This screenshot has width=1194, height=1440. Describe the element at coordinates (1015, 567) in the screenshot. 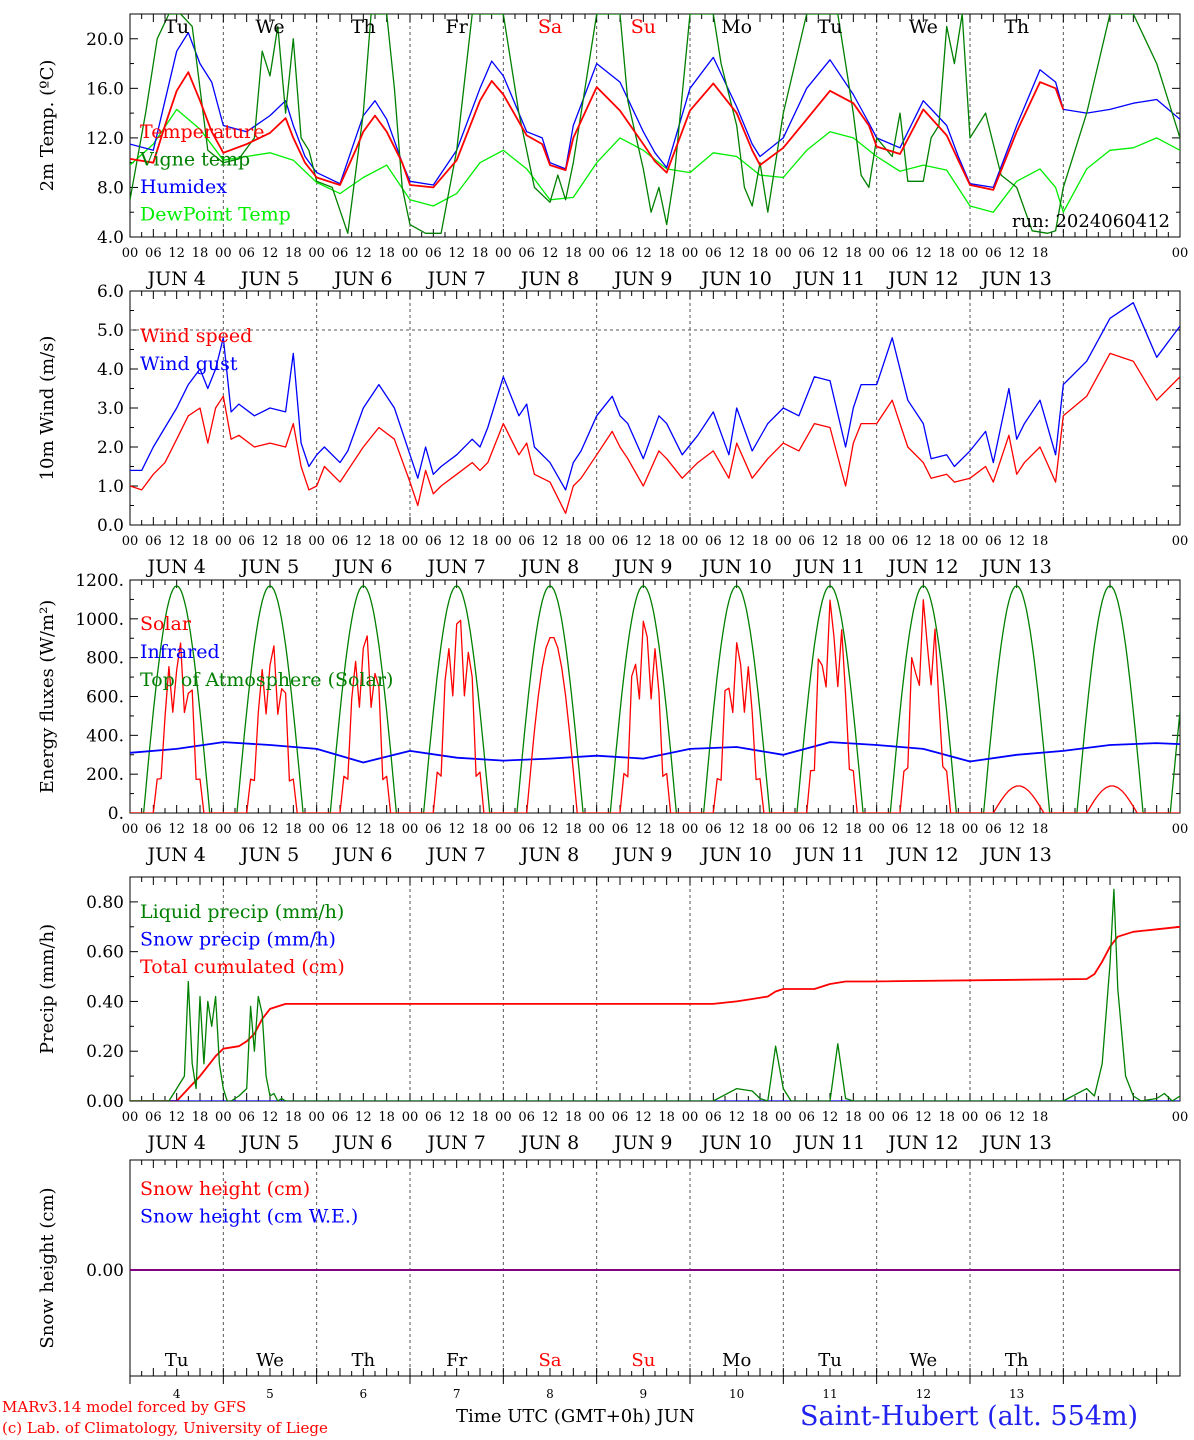

I see `date-label: JUN 13` at that location.